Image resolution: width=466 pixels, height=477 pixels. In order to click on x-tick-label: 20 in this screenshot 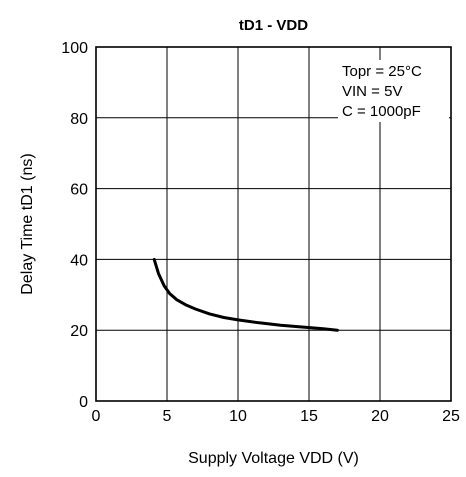, I will do `click(380, 416)`.